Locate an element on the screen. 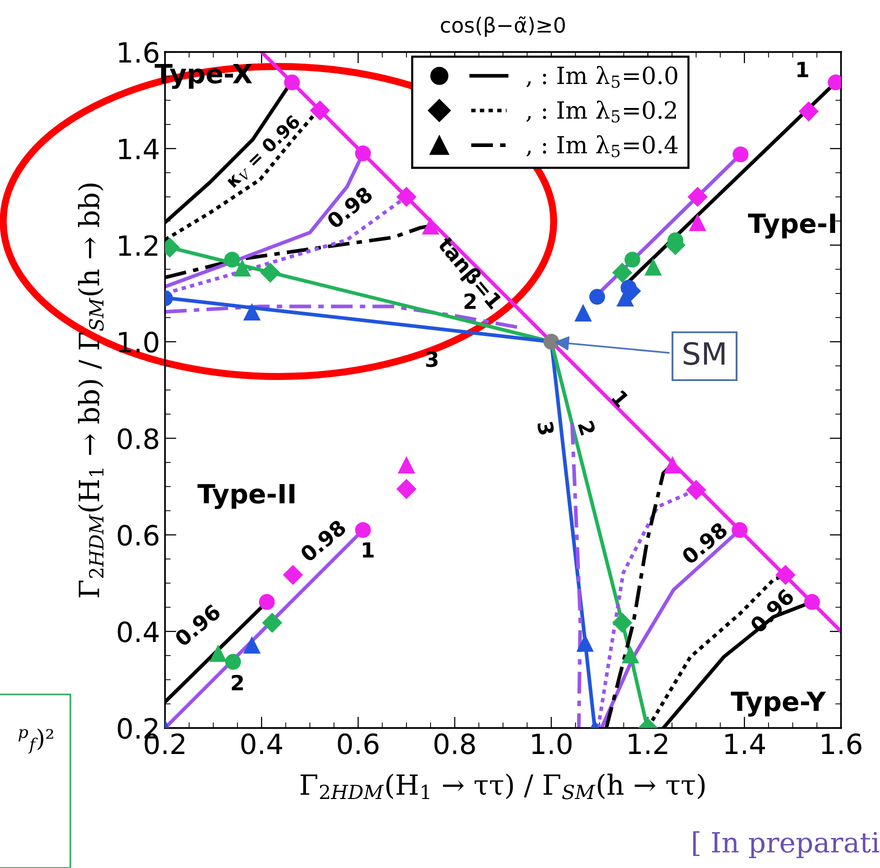 The width and height of the screenshot is (880, 868). chart-title: cos(β−α̃)≥0 is located at coordinates (502, 26).